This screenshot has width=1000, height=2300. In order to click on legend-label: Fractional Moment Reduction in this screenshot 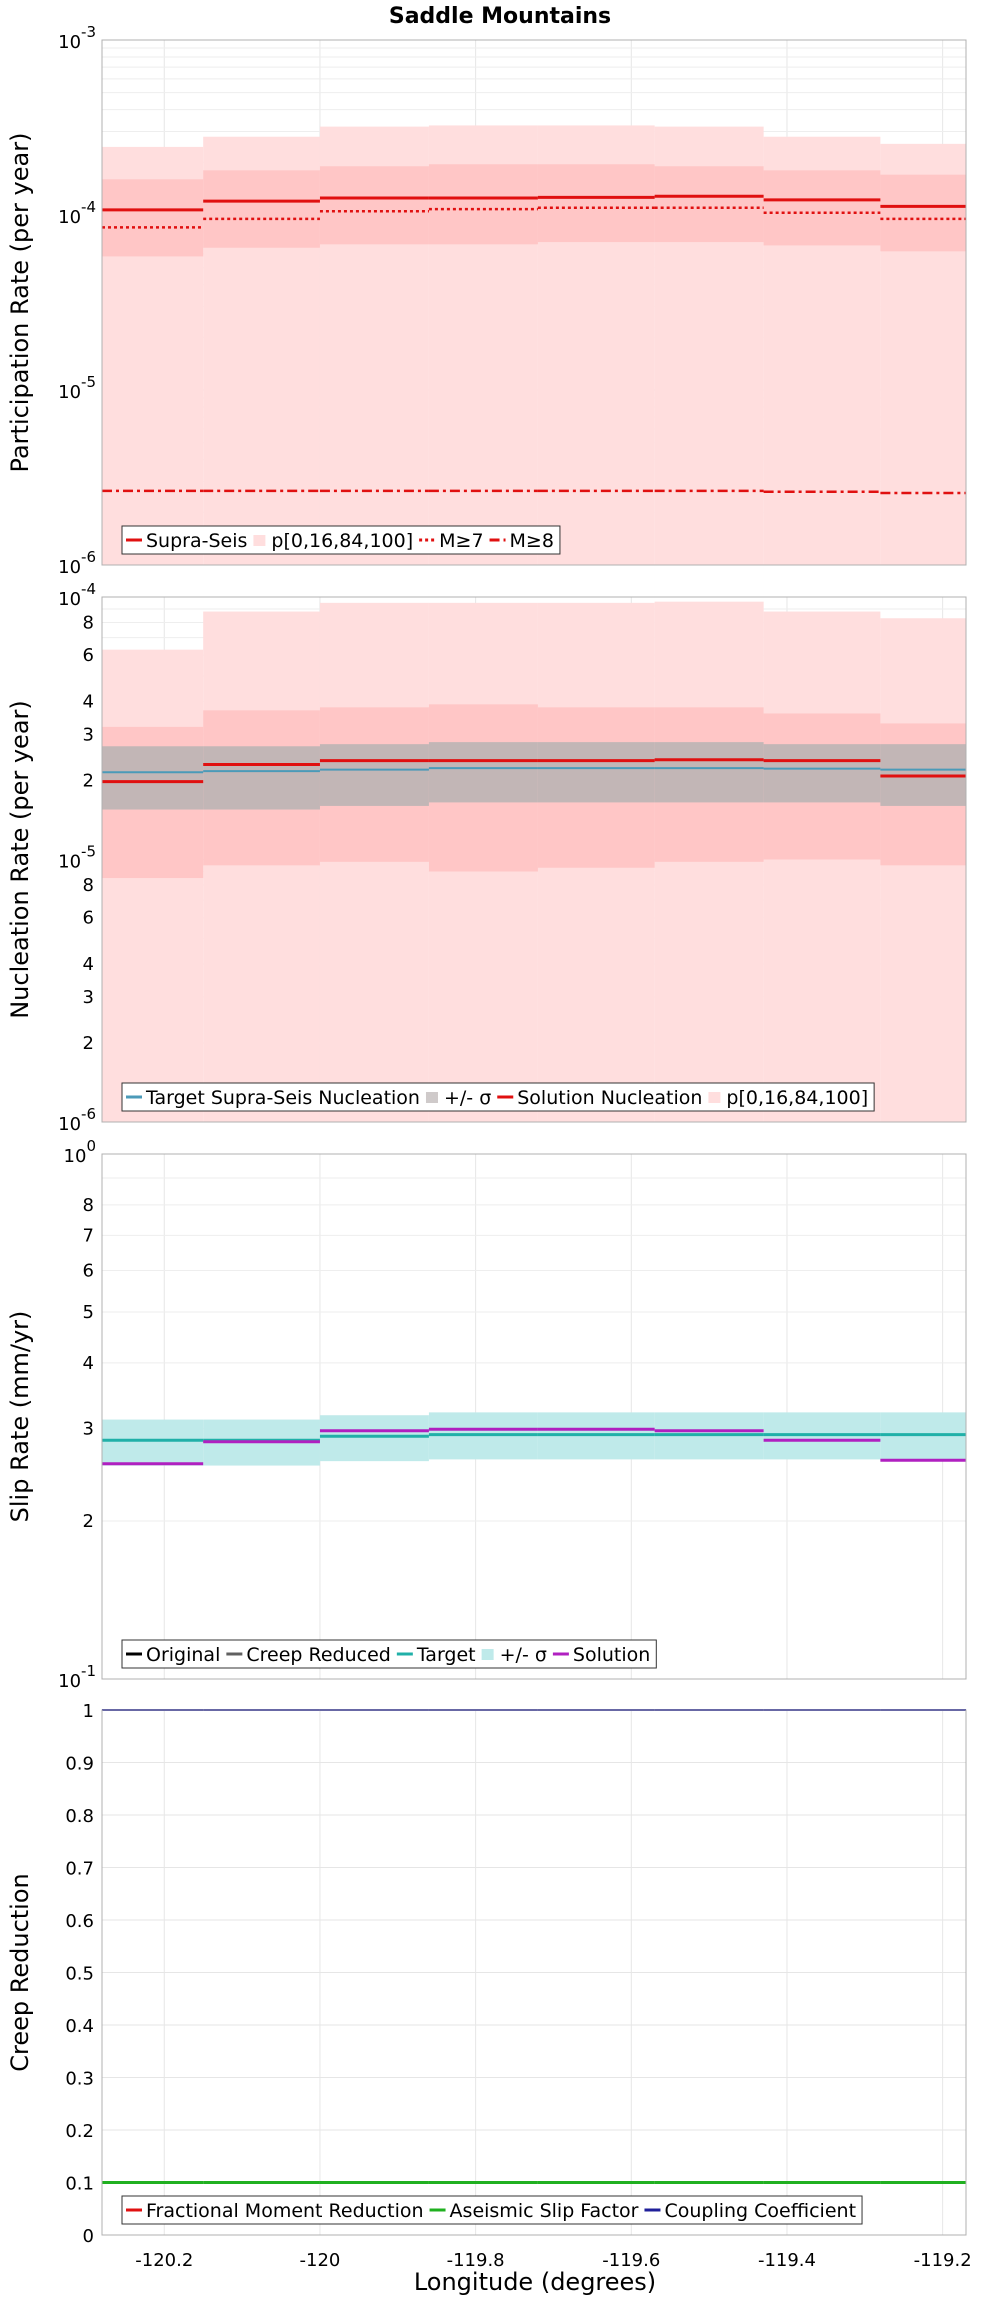, I will do `click(285, 2211)`.